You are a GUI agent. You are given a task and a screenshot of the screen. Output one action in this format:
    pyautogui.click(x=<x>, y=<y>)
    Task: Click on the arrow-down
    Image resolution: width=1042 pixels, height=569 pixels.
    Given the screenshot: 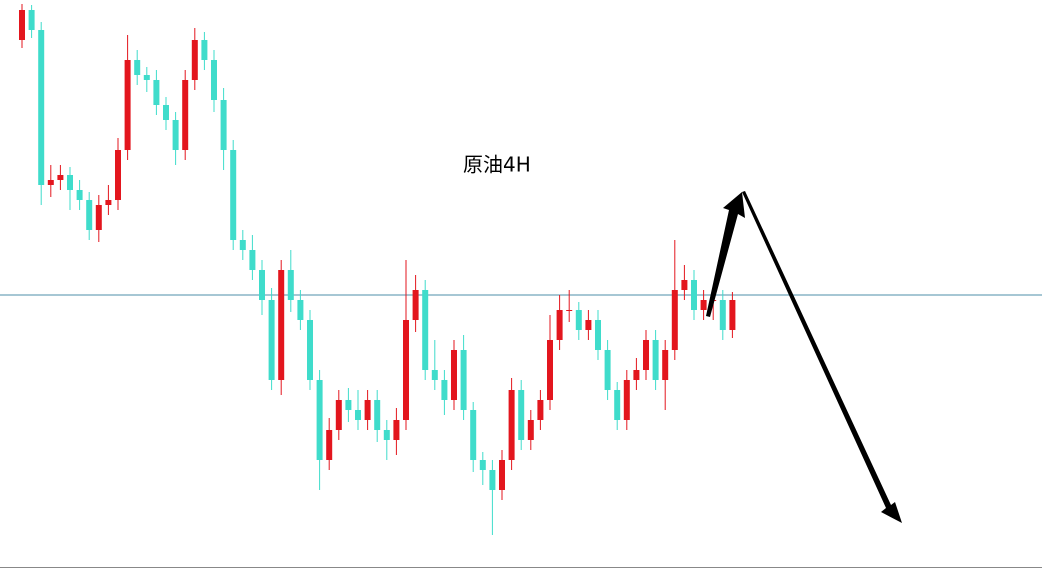 What is the action you would take?
    pyautogui.click(x=822, y=357)
    